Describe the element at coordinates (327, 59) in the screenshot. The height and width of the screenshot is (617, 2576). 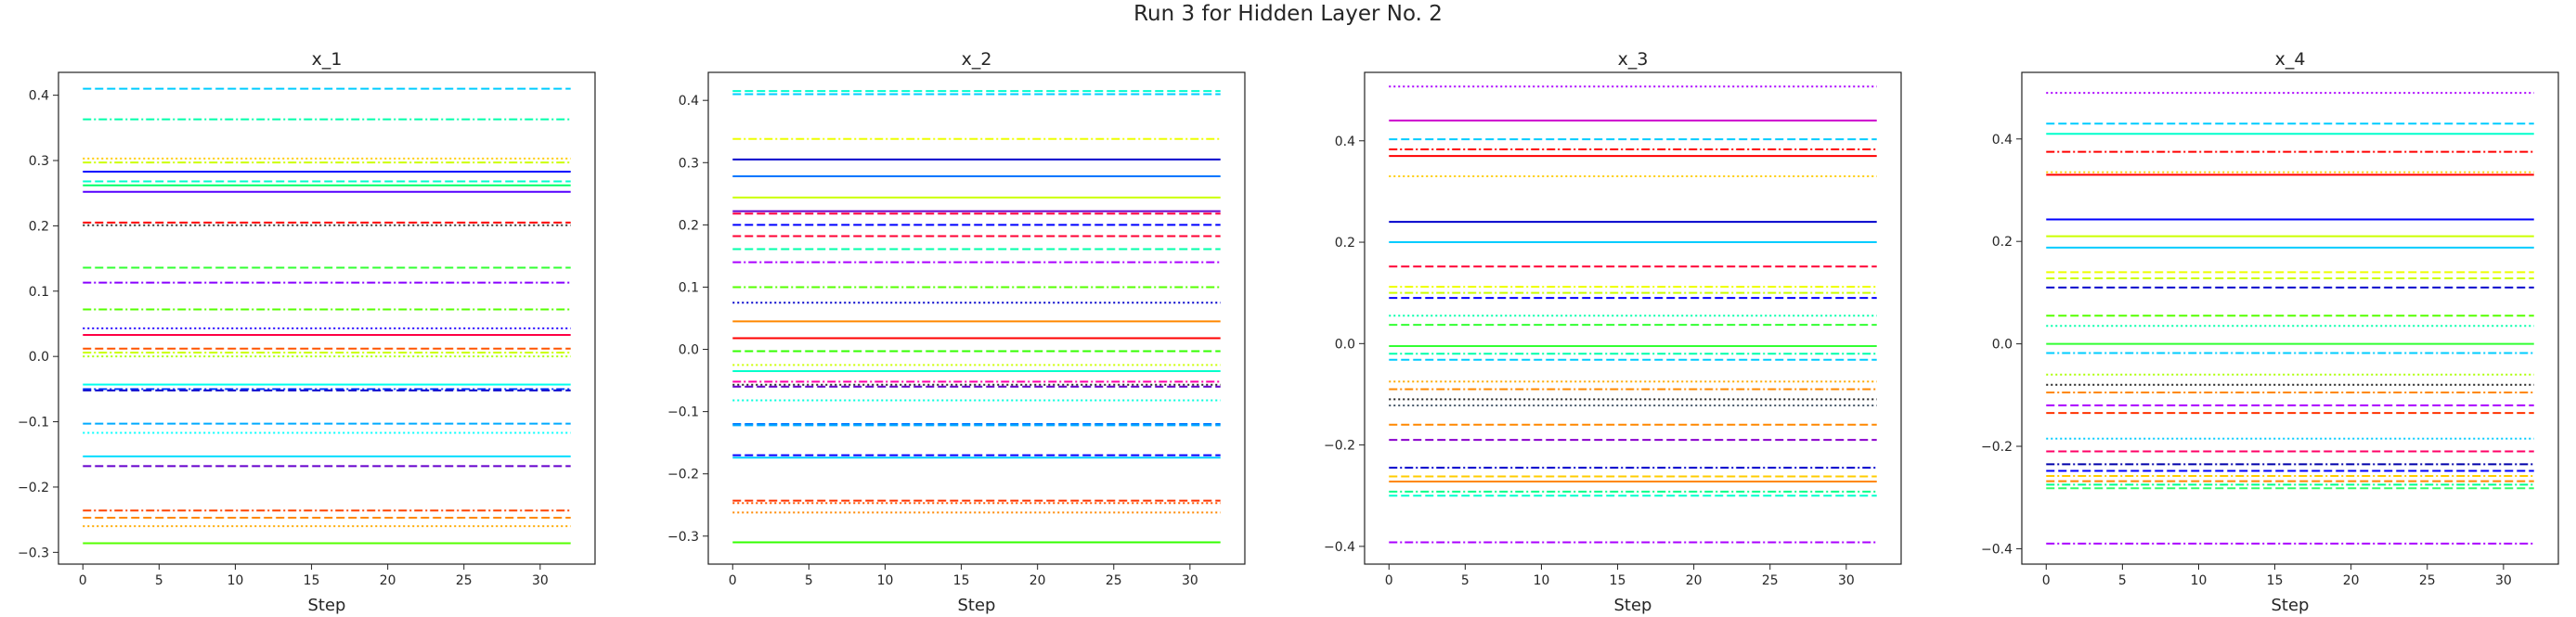
I see `subplot-title: x_1` at that location.